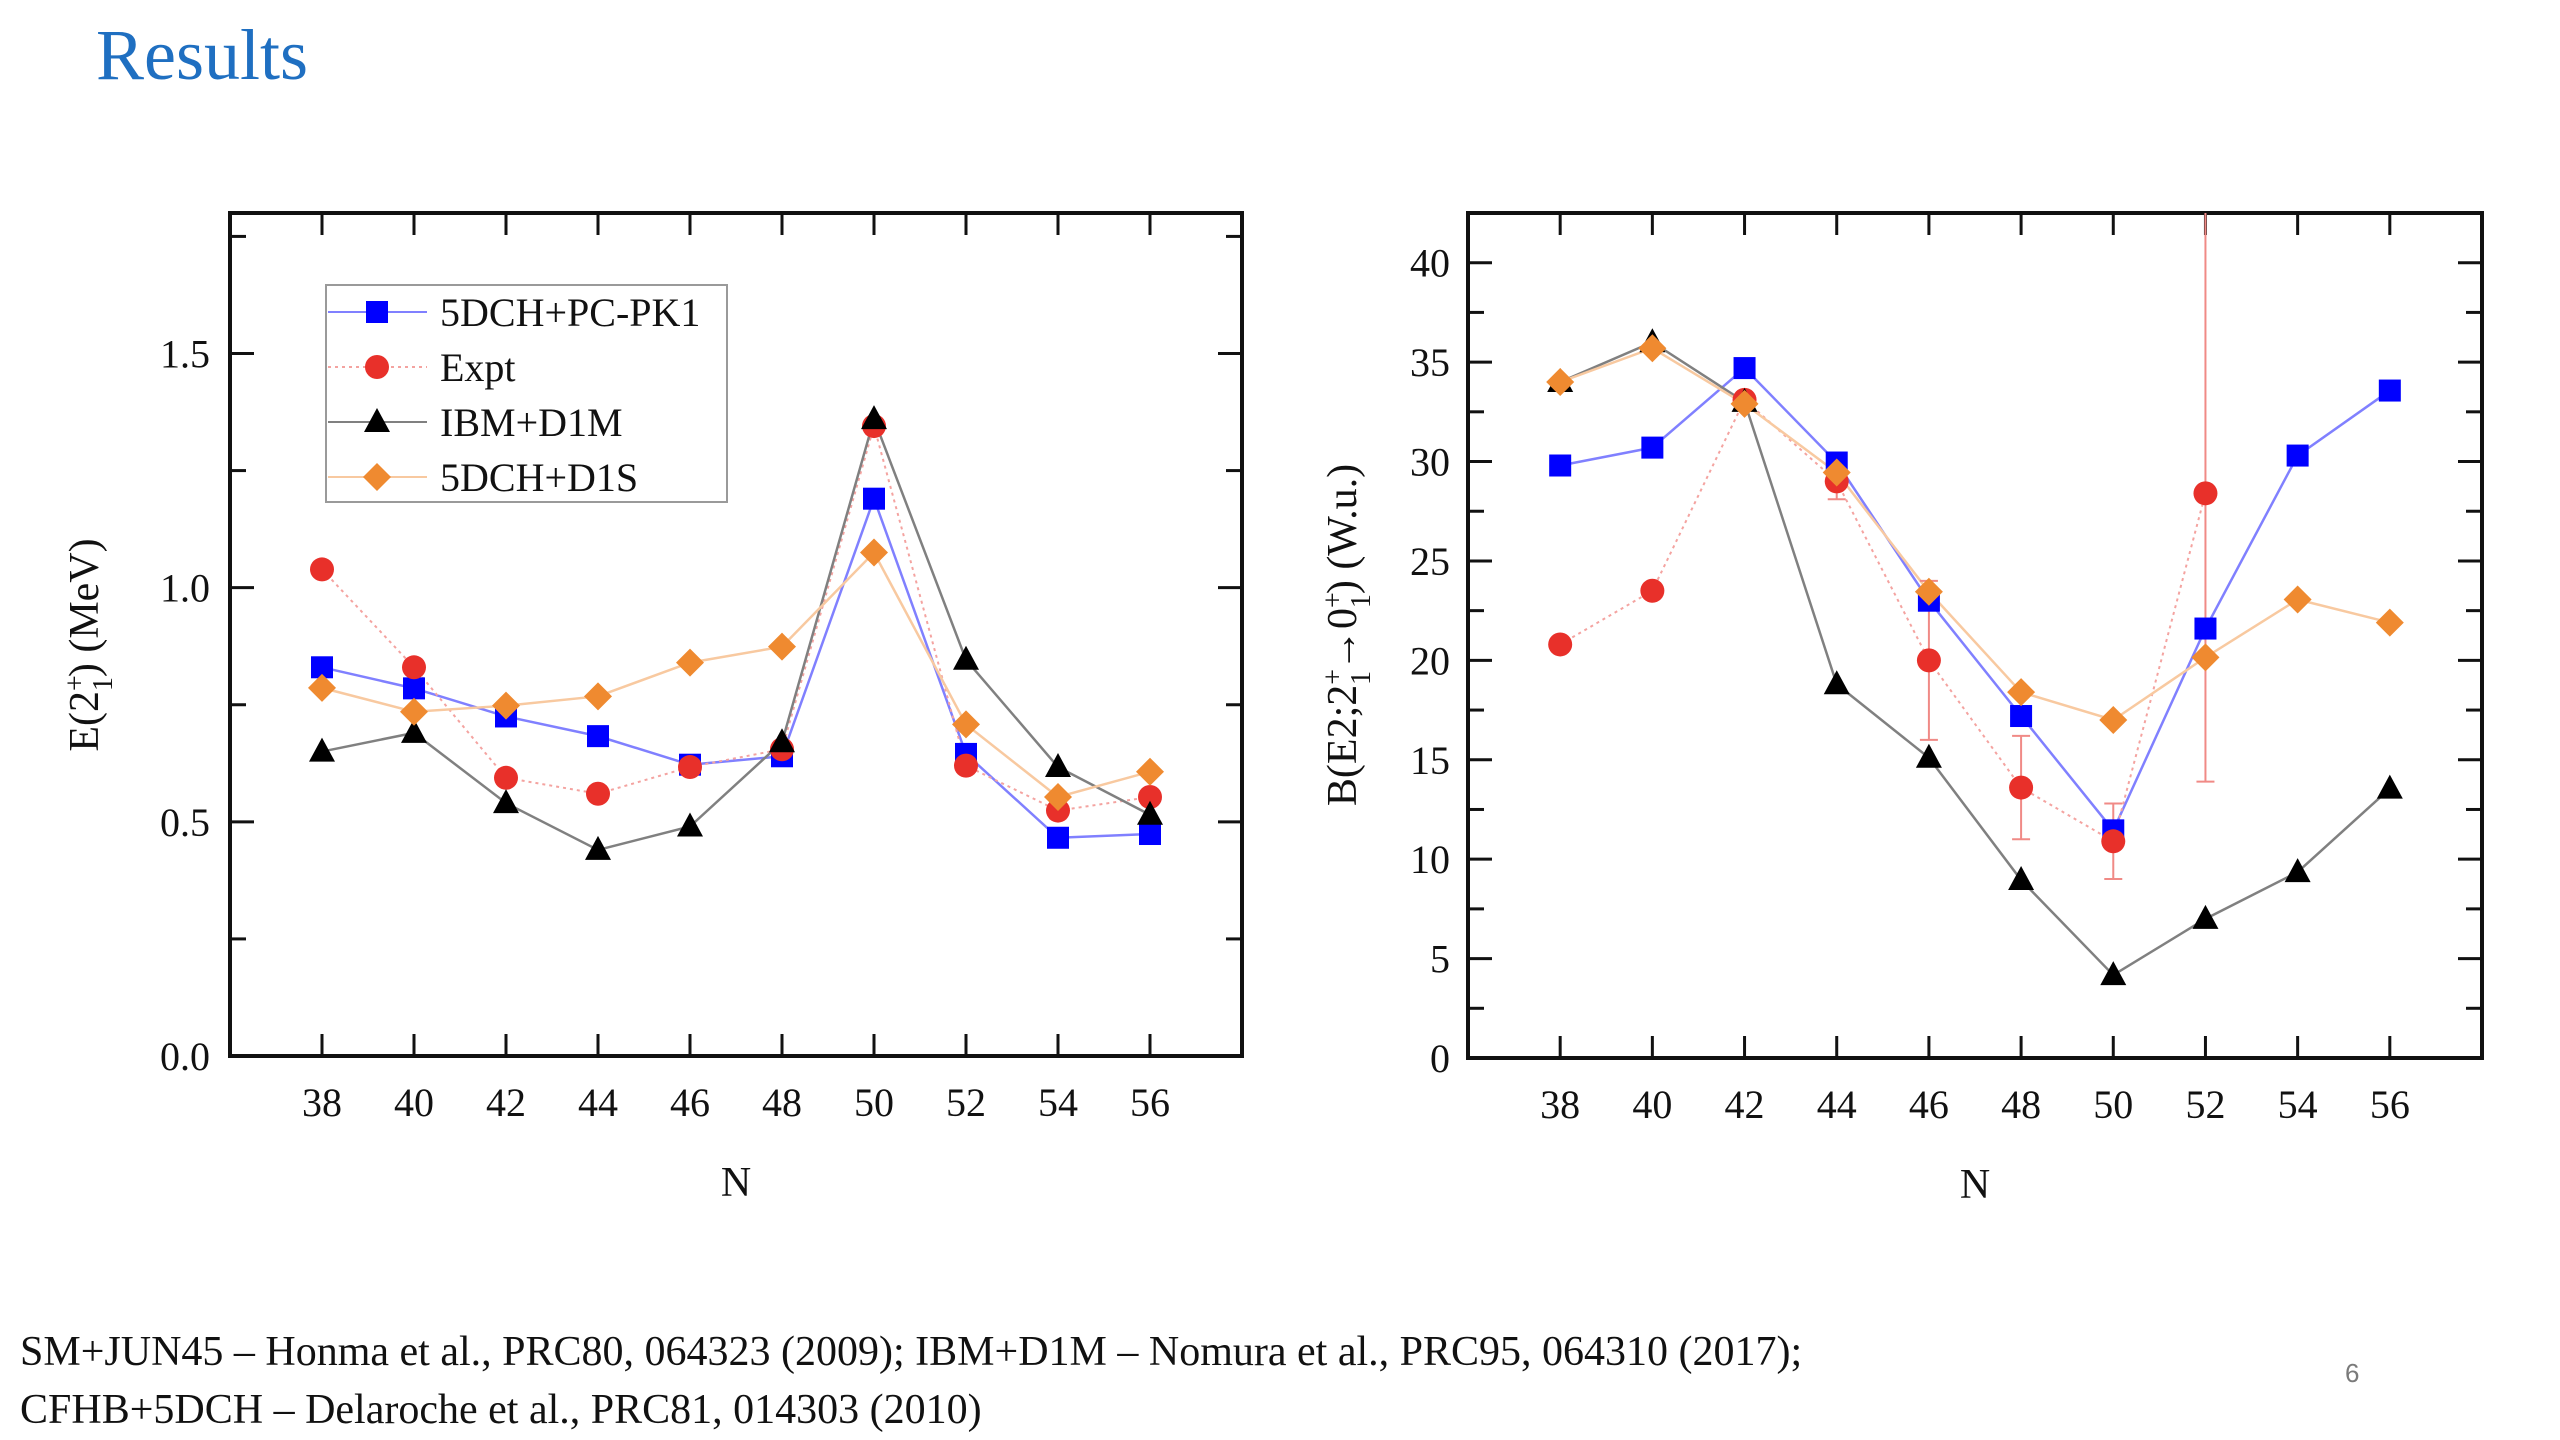 This screenshot has width=2560, height=1440. I want to click on legend-marker-circle, so click(377, 367).